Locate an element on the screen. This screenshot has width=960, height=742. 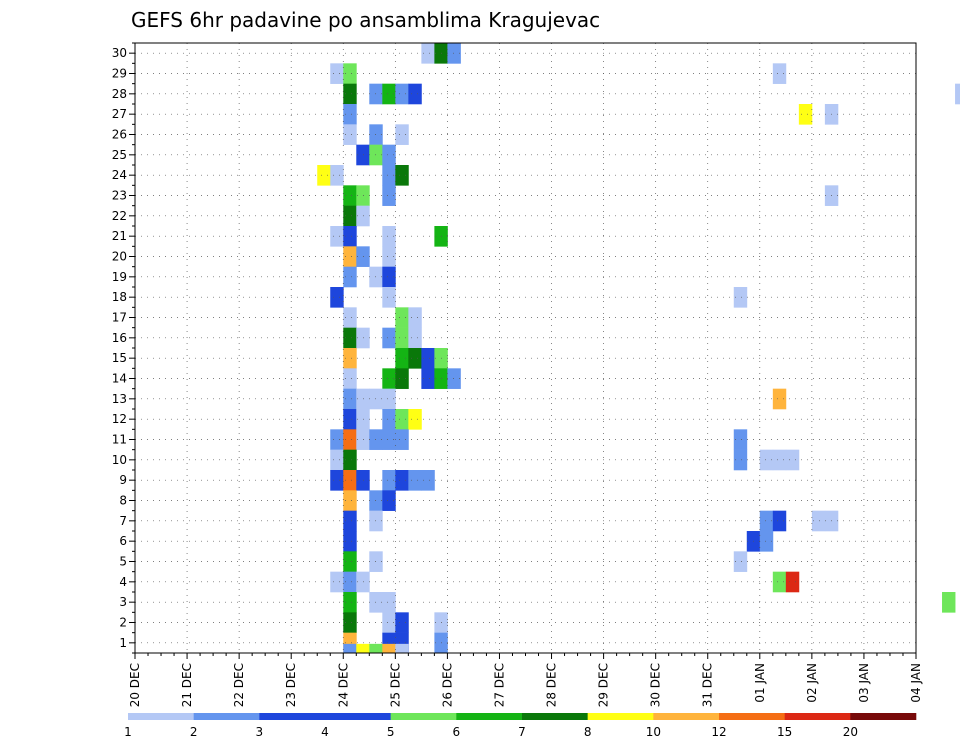
y-tick-label: 1 is located at coordinates (123, 643).